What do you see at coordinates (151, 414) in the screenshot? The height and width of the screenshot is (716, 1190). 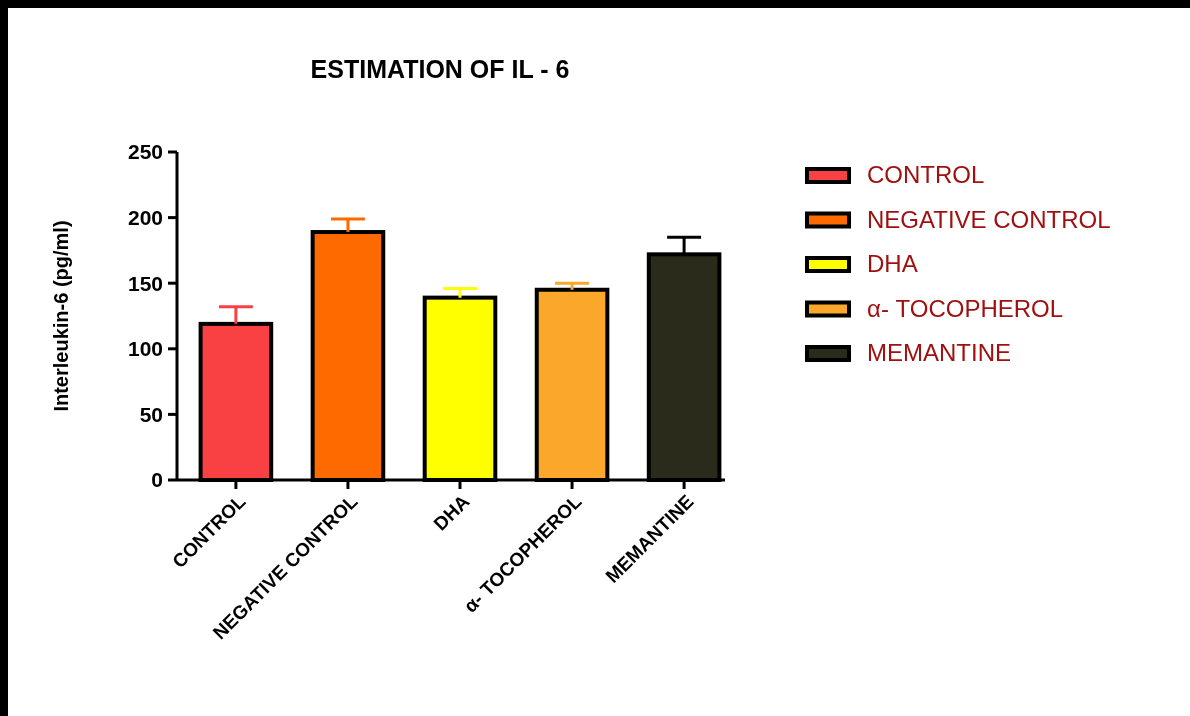 I see `y-tick-label: 50` at bounding box center [151, 414].